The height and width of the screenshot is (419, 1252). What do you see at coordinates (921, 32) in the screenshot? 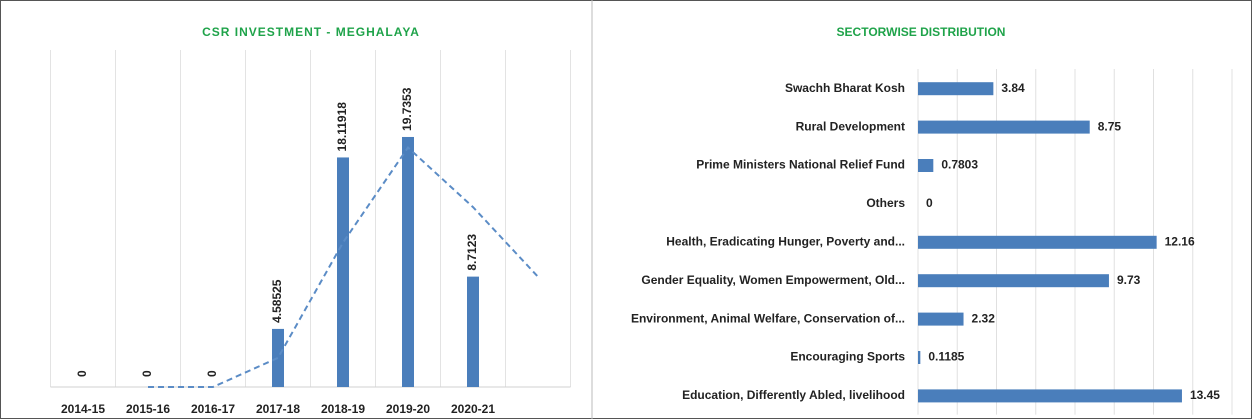
I see `chart-title: SECTORWISE DISTRIBUTION` at bounding box center [921, 32].